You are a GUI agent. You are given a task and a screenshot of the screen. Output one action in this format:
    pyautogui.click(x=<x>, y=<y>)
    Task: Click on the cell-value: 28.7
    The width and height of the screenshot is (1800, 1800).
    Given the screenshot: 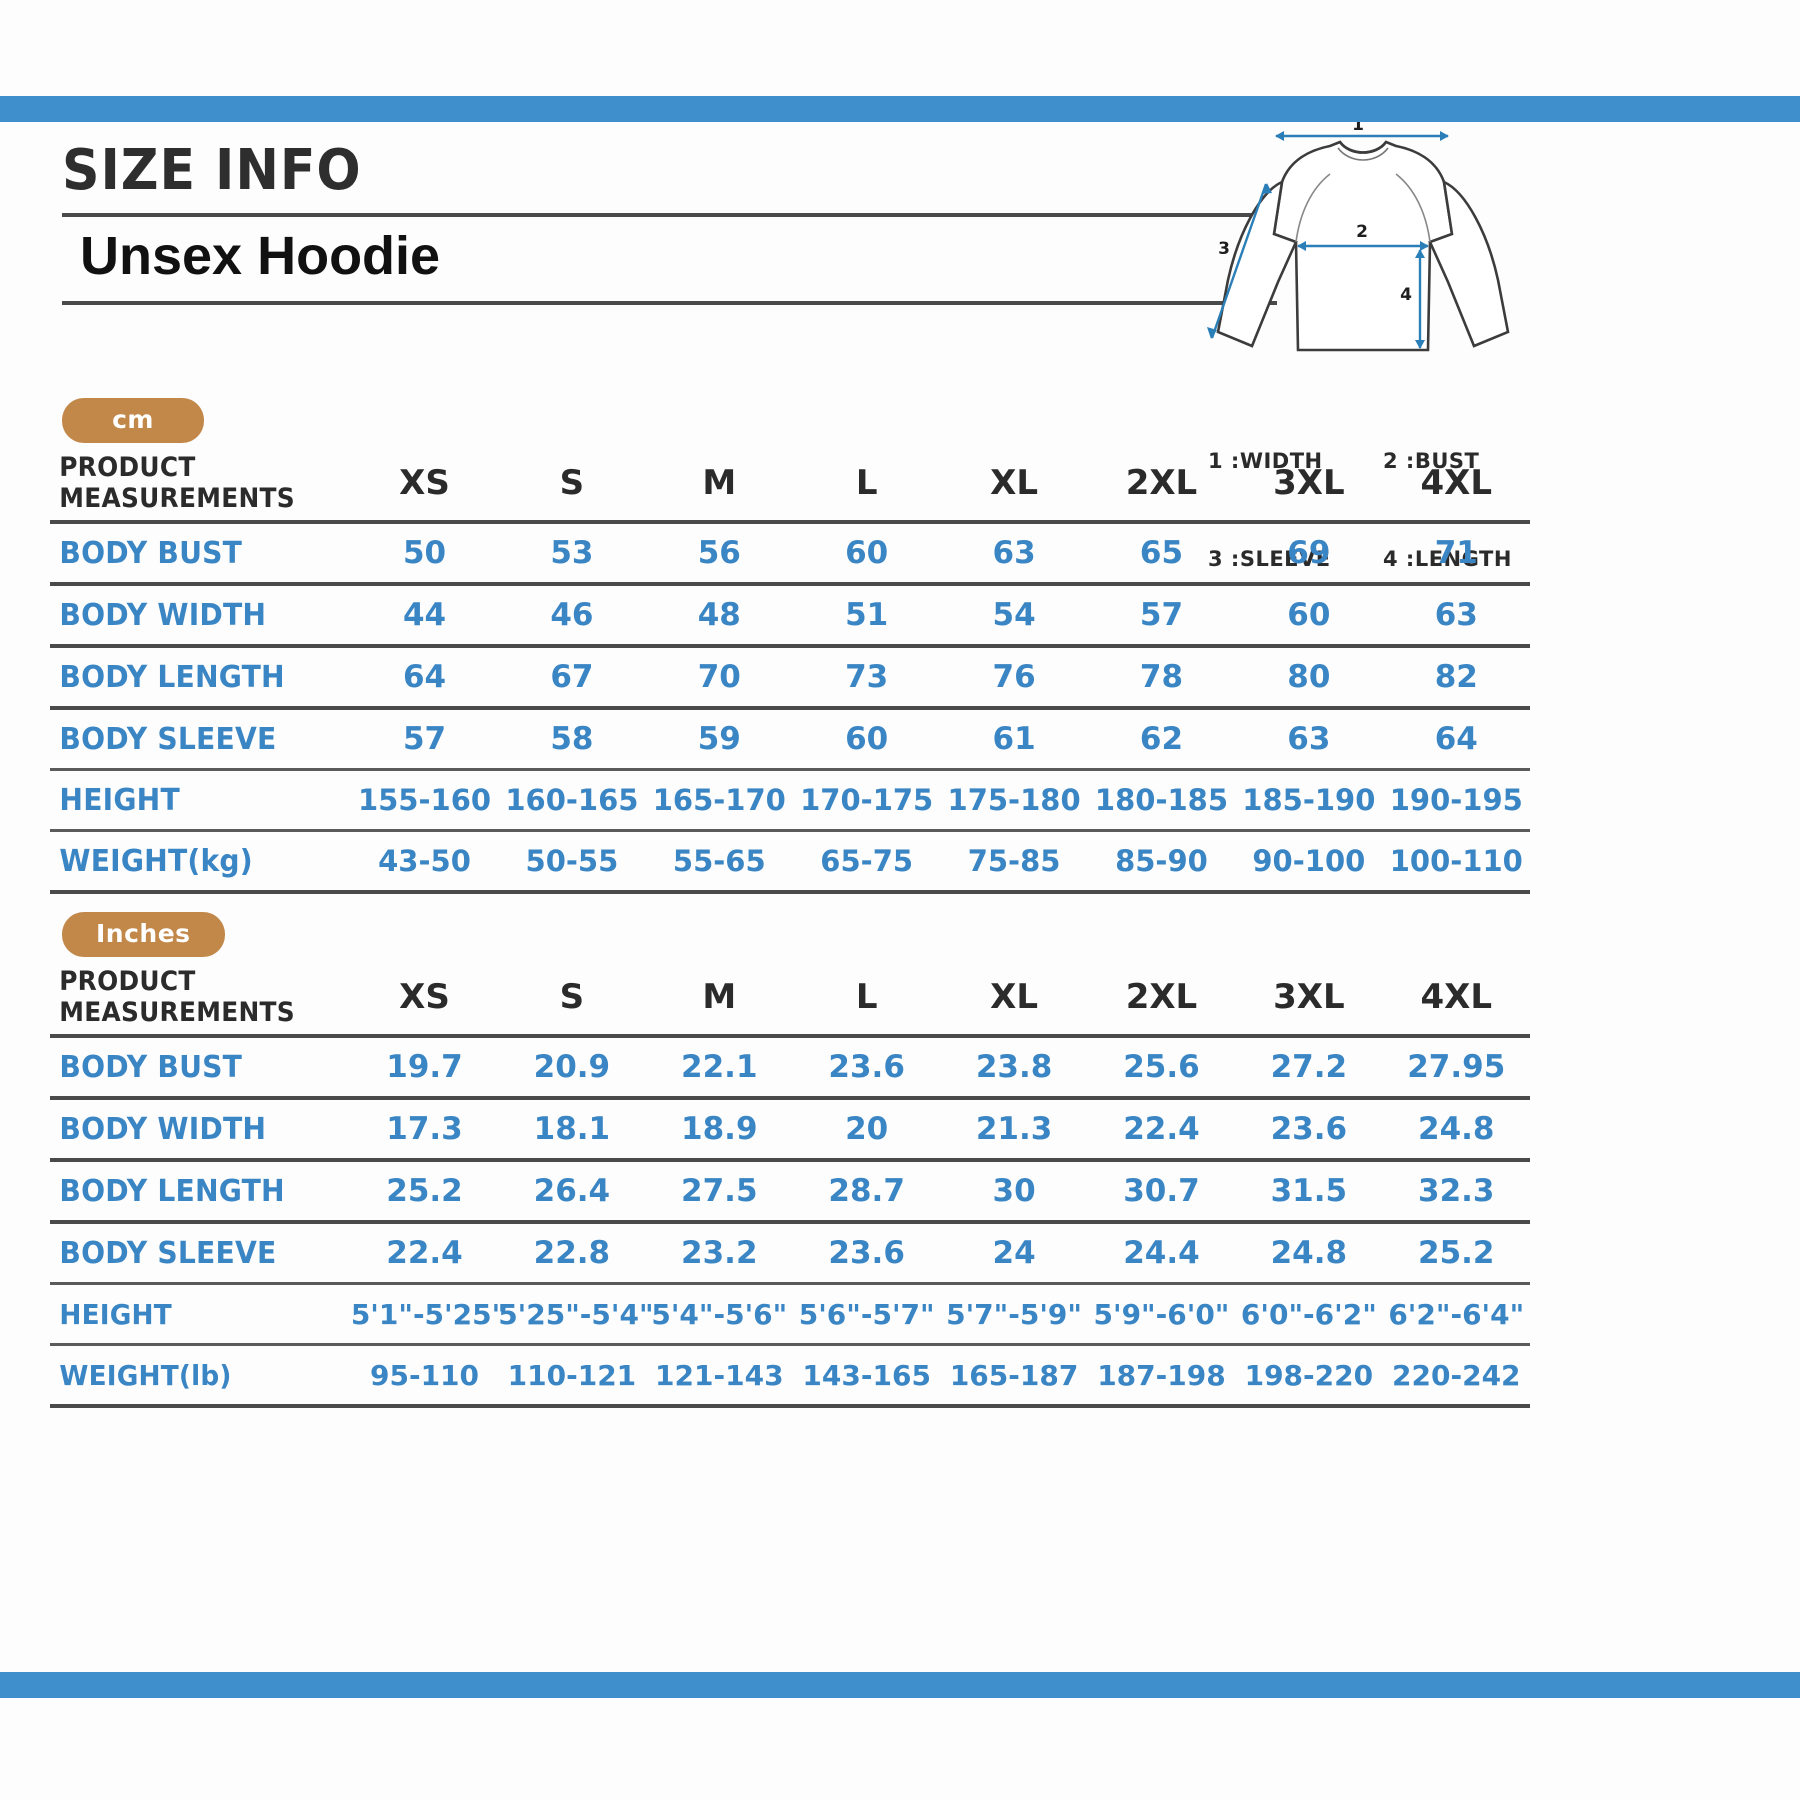 What is the action you would take?
    pyautogui.click(x=866, y=1190)
    